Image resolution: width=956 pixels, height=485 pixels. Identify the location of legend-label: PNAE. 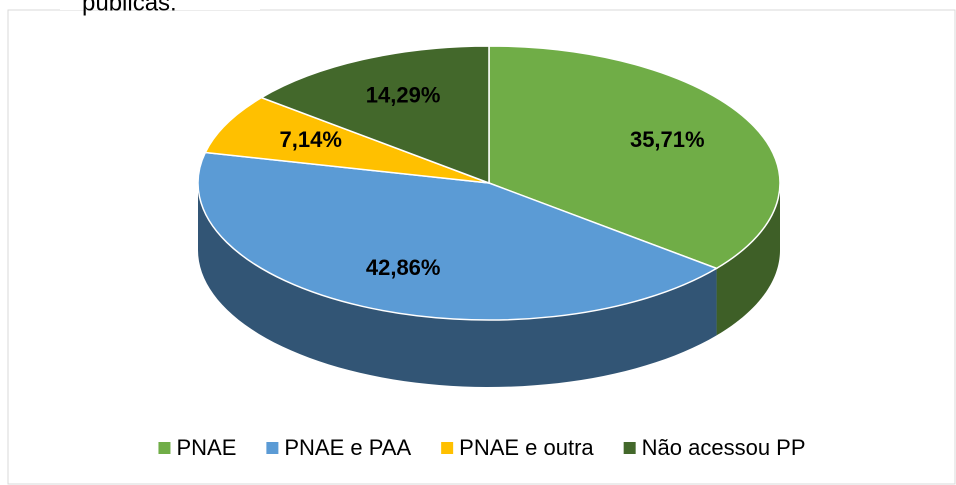
(206, 447).